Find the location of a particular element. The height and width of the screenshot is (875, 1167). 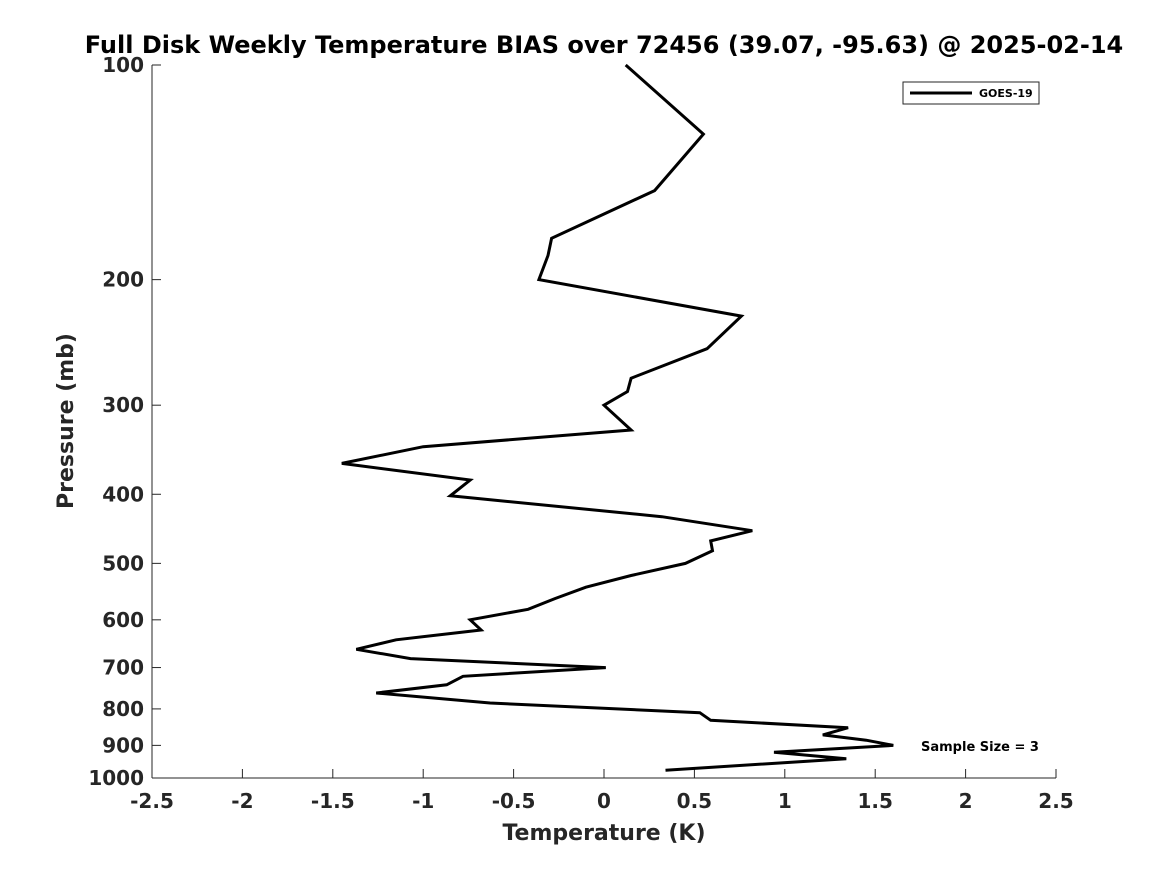

y-tick-label: 800 is located at coordinates (123, 709).